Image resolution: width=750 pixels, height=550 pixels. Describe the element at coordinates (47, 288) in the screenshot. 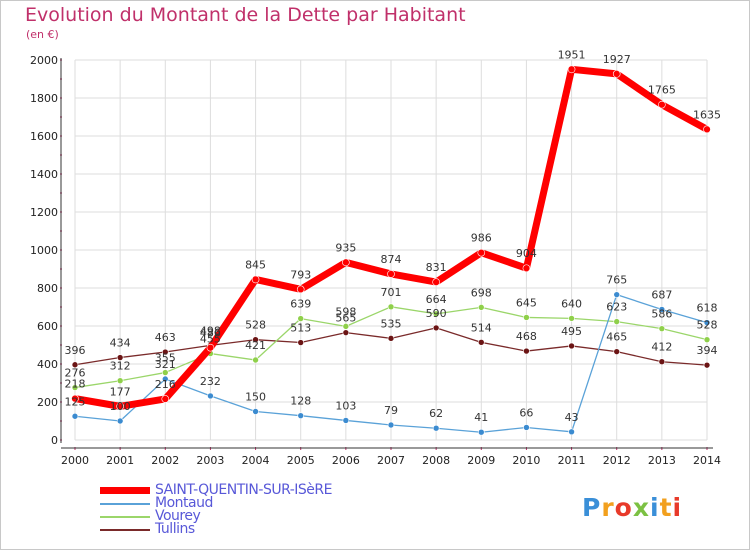

I see `y-tick-label: 800` at that location.